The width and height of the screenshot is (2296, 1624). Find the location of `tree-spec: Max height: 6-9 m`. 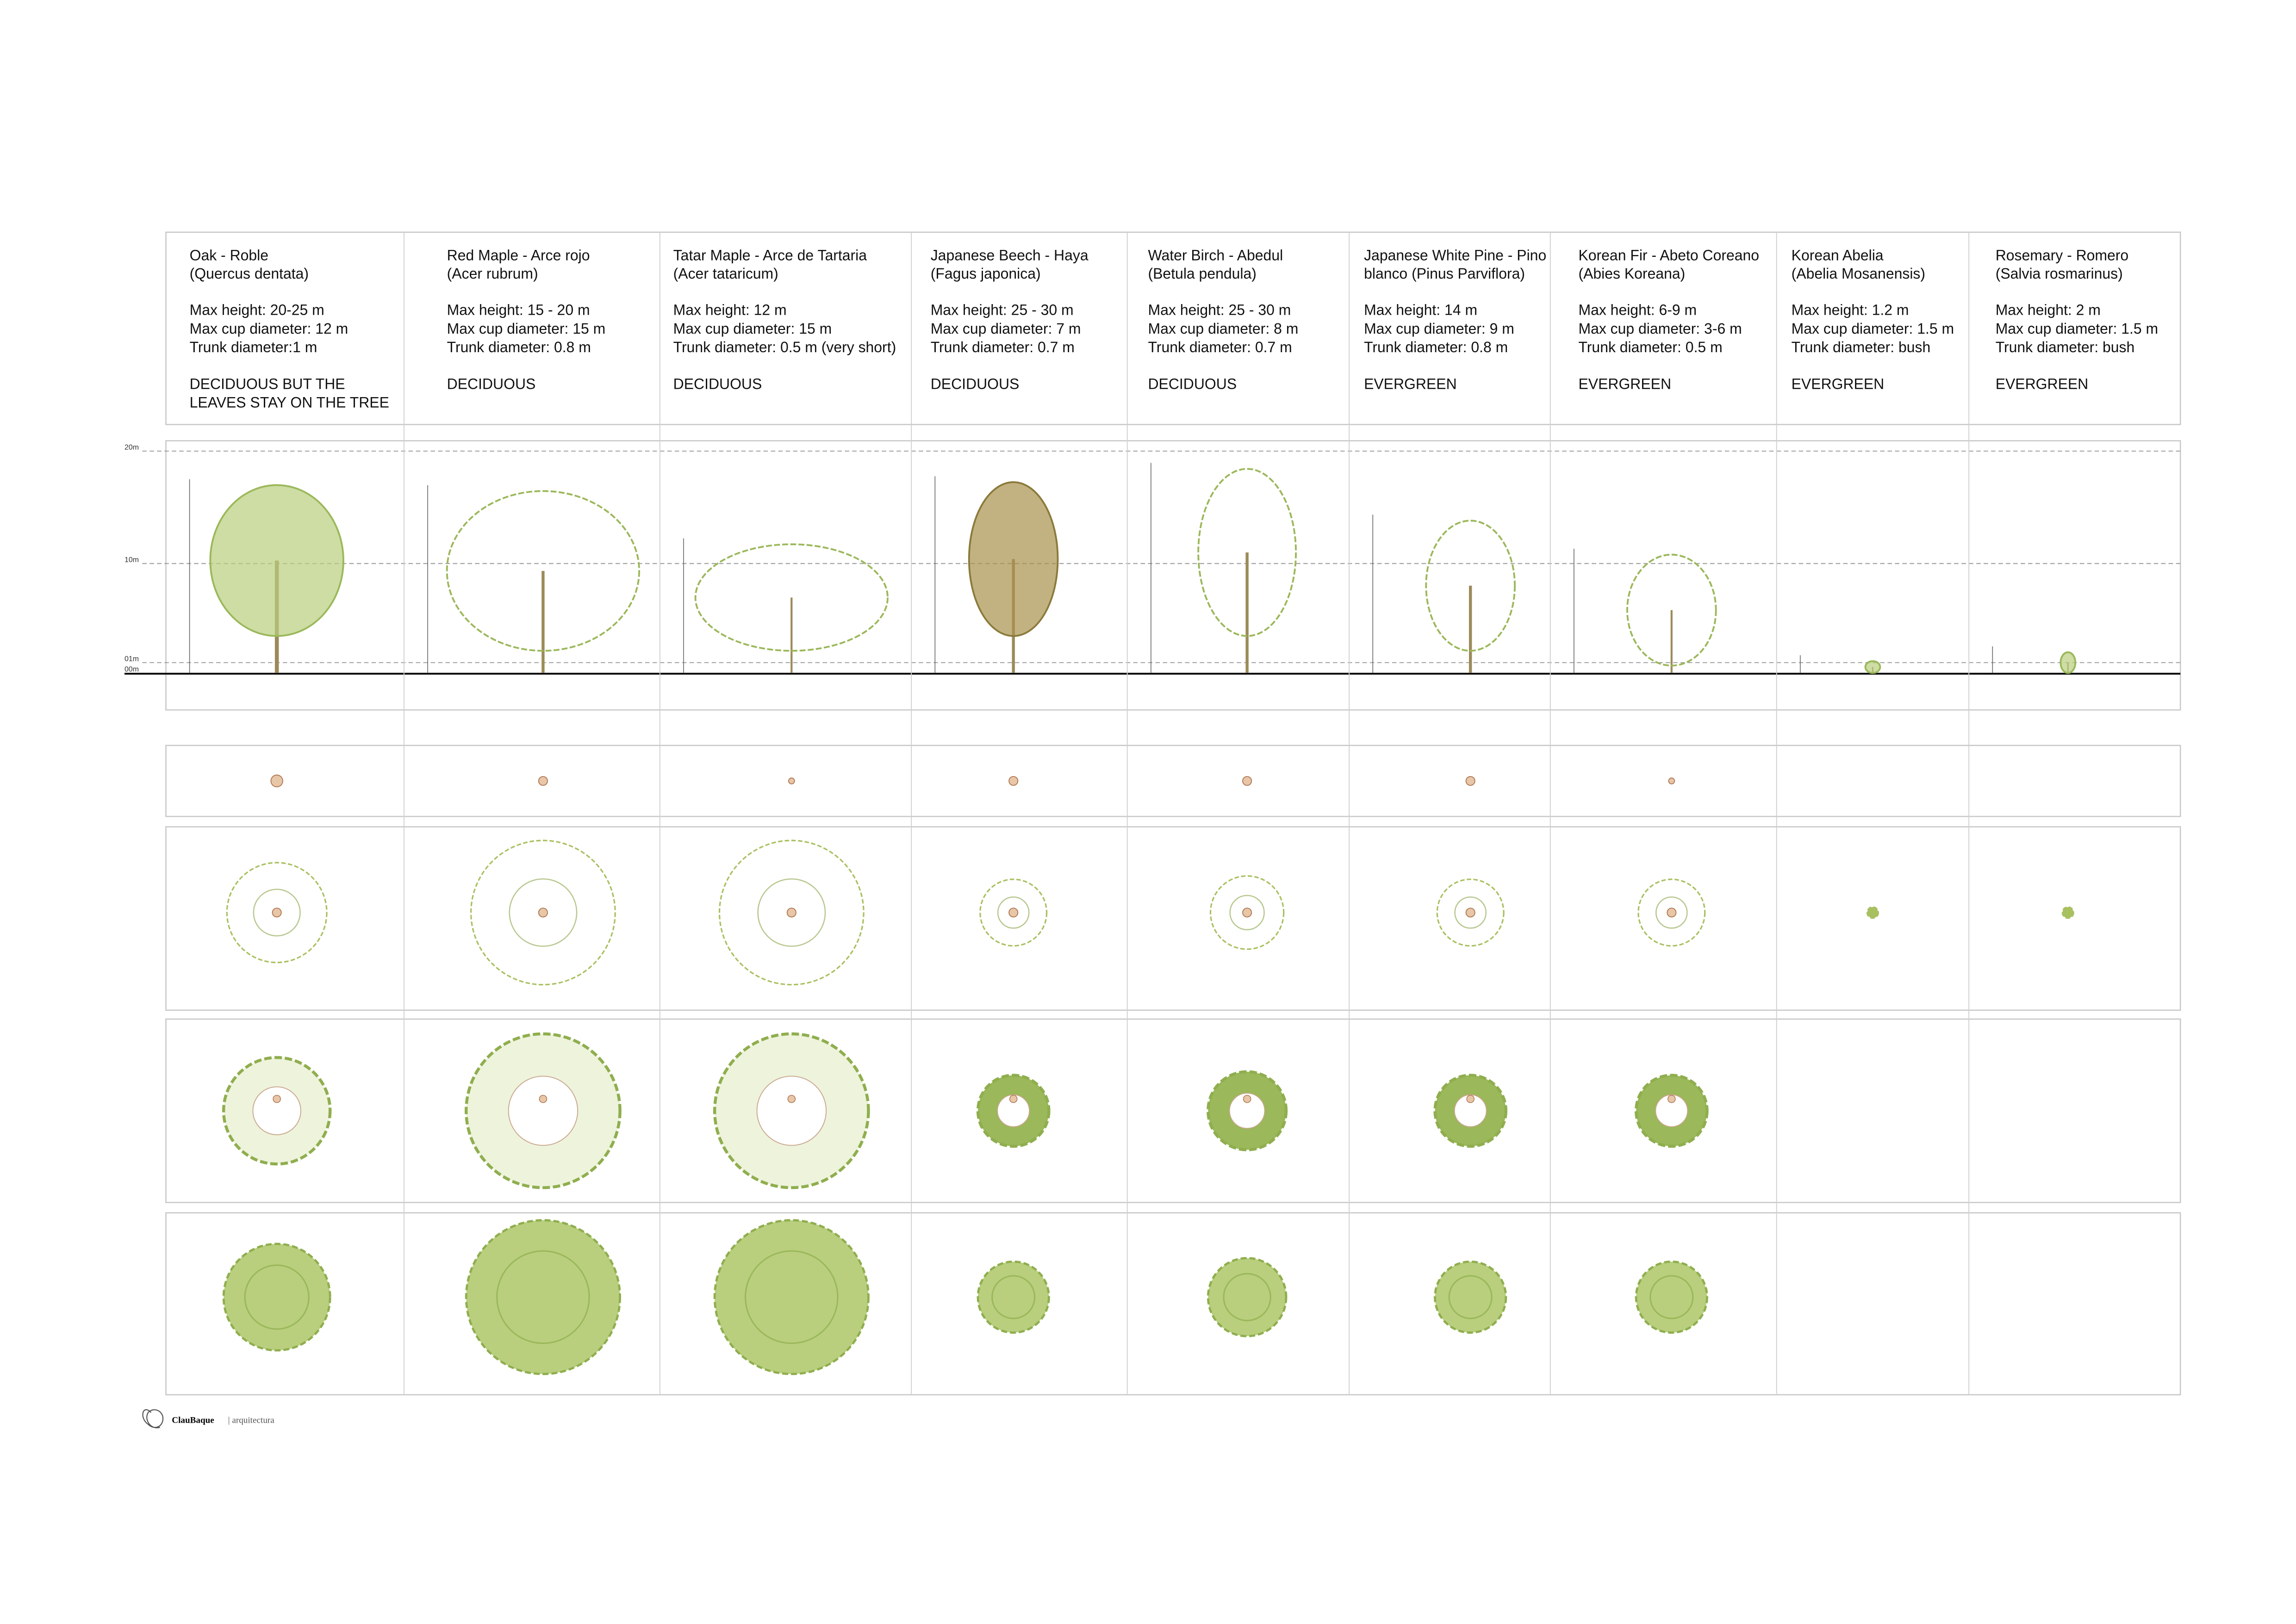

tree-spec: Max height: 6-9 m is located at coordinates (1637, 310).